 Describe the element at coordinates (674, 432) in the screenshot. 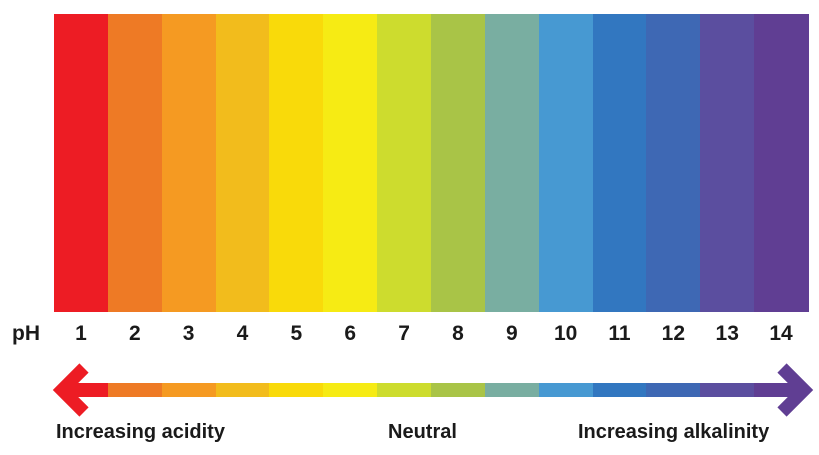

I see `caption-alkalinity: Increasing alkalinity` at that location.